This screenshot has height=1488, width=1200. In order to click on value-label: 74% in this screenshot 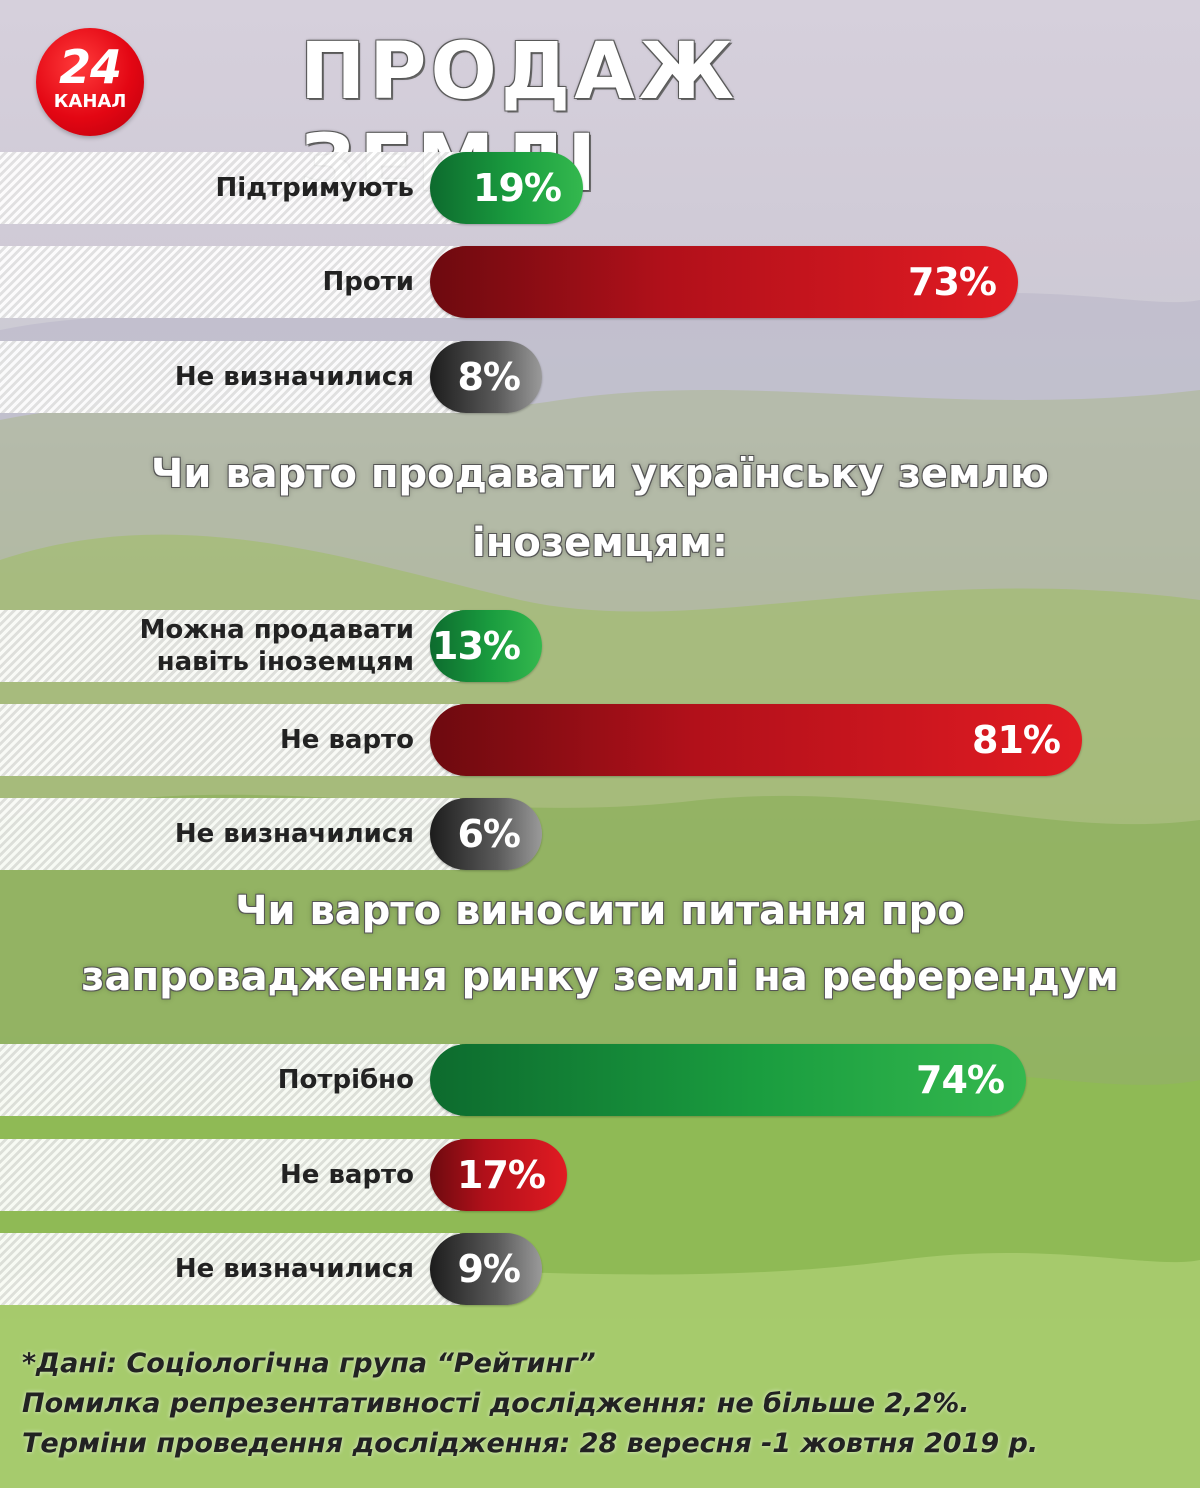, I will do `click(960, 1080)`.